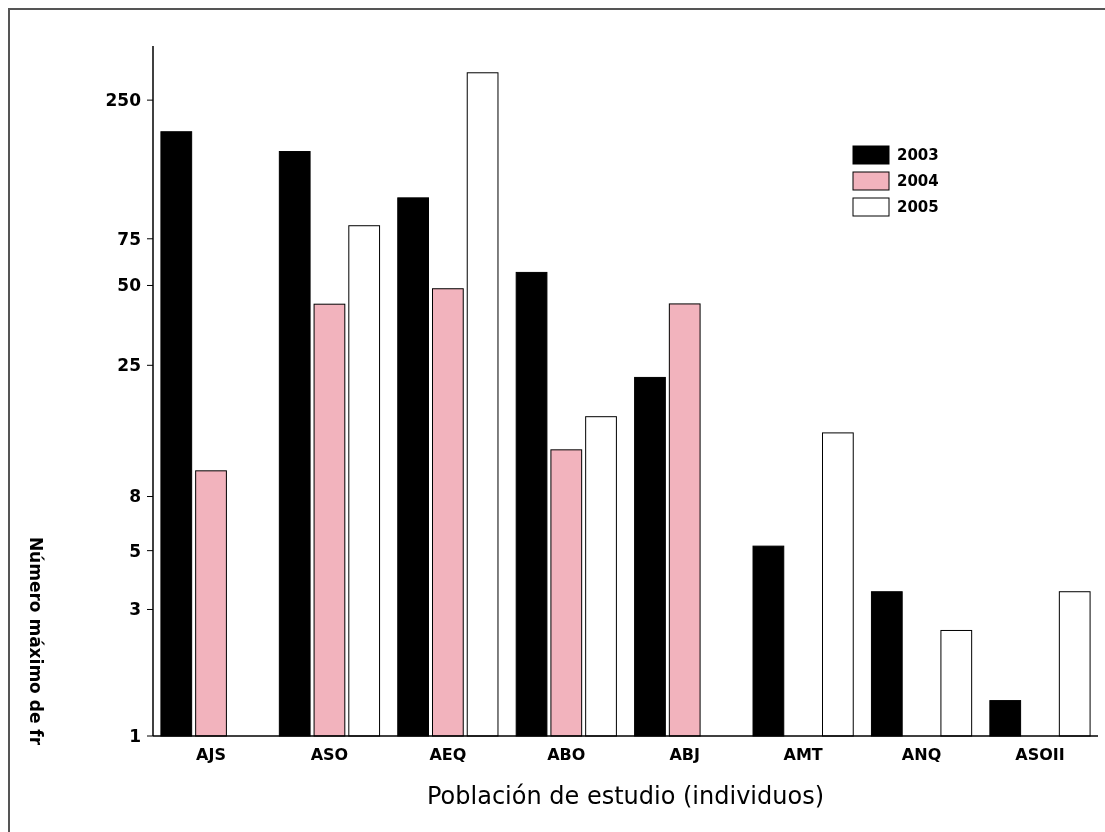 Image resolution: width=1105 pixels, height=832 pixels. What do you see at coordinates (1040, 754) in the screenshot?
I see `x-tick-label: ASOII` at bounding box center [1040, 754].